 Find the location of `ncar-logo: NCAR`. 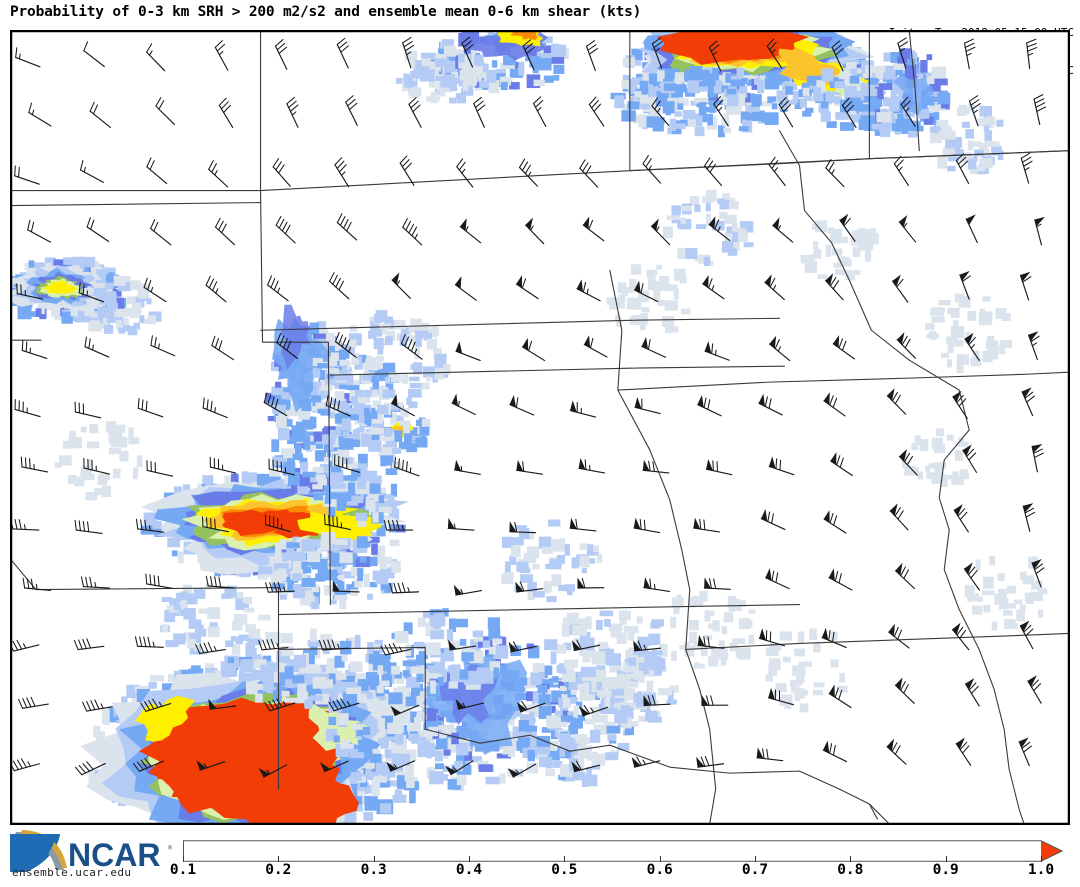

ncar-logo: NCAR is located at coordinates (91, 856).